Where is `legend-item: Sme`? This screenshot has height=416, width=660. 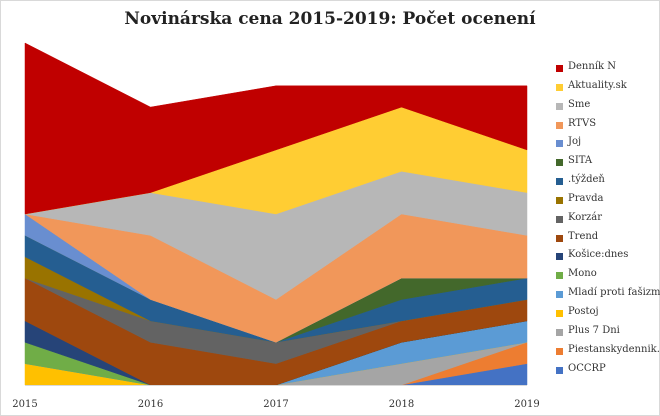 legend-item: Sme is located at coordinates (608, 106).